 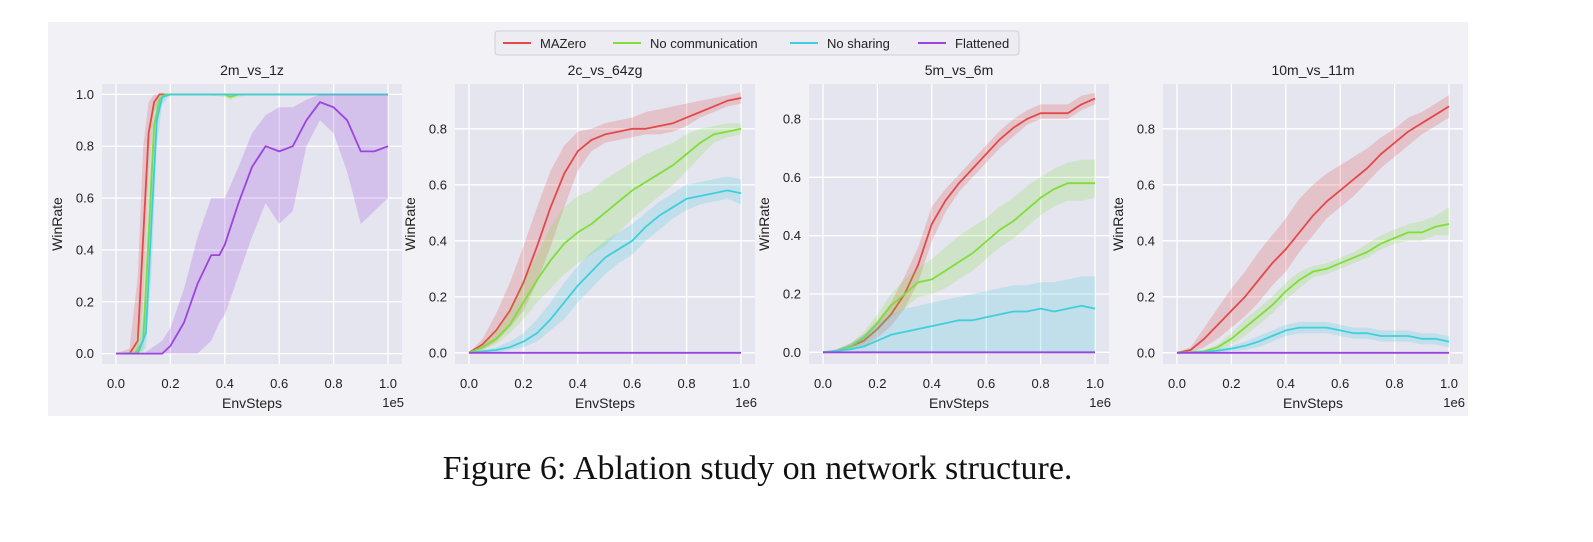 I want to click on x-offset-label: 1e5, so click(x=393, y=402).